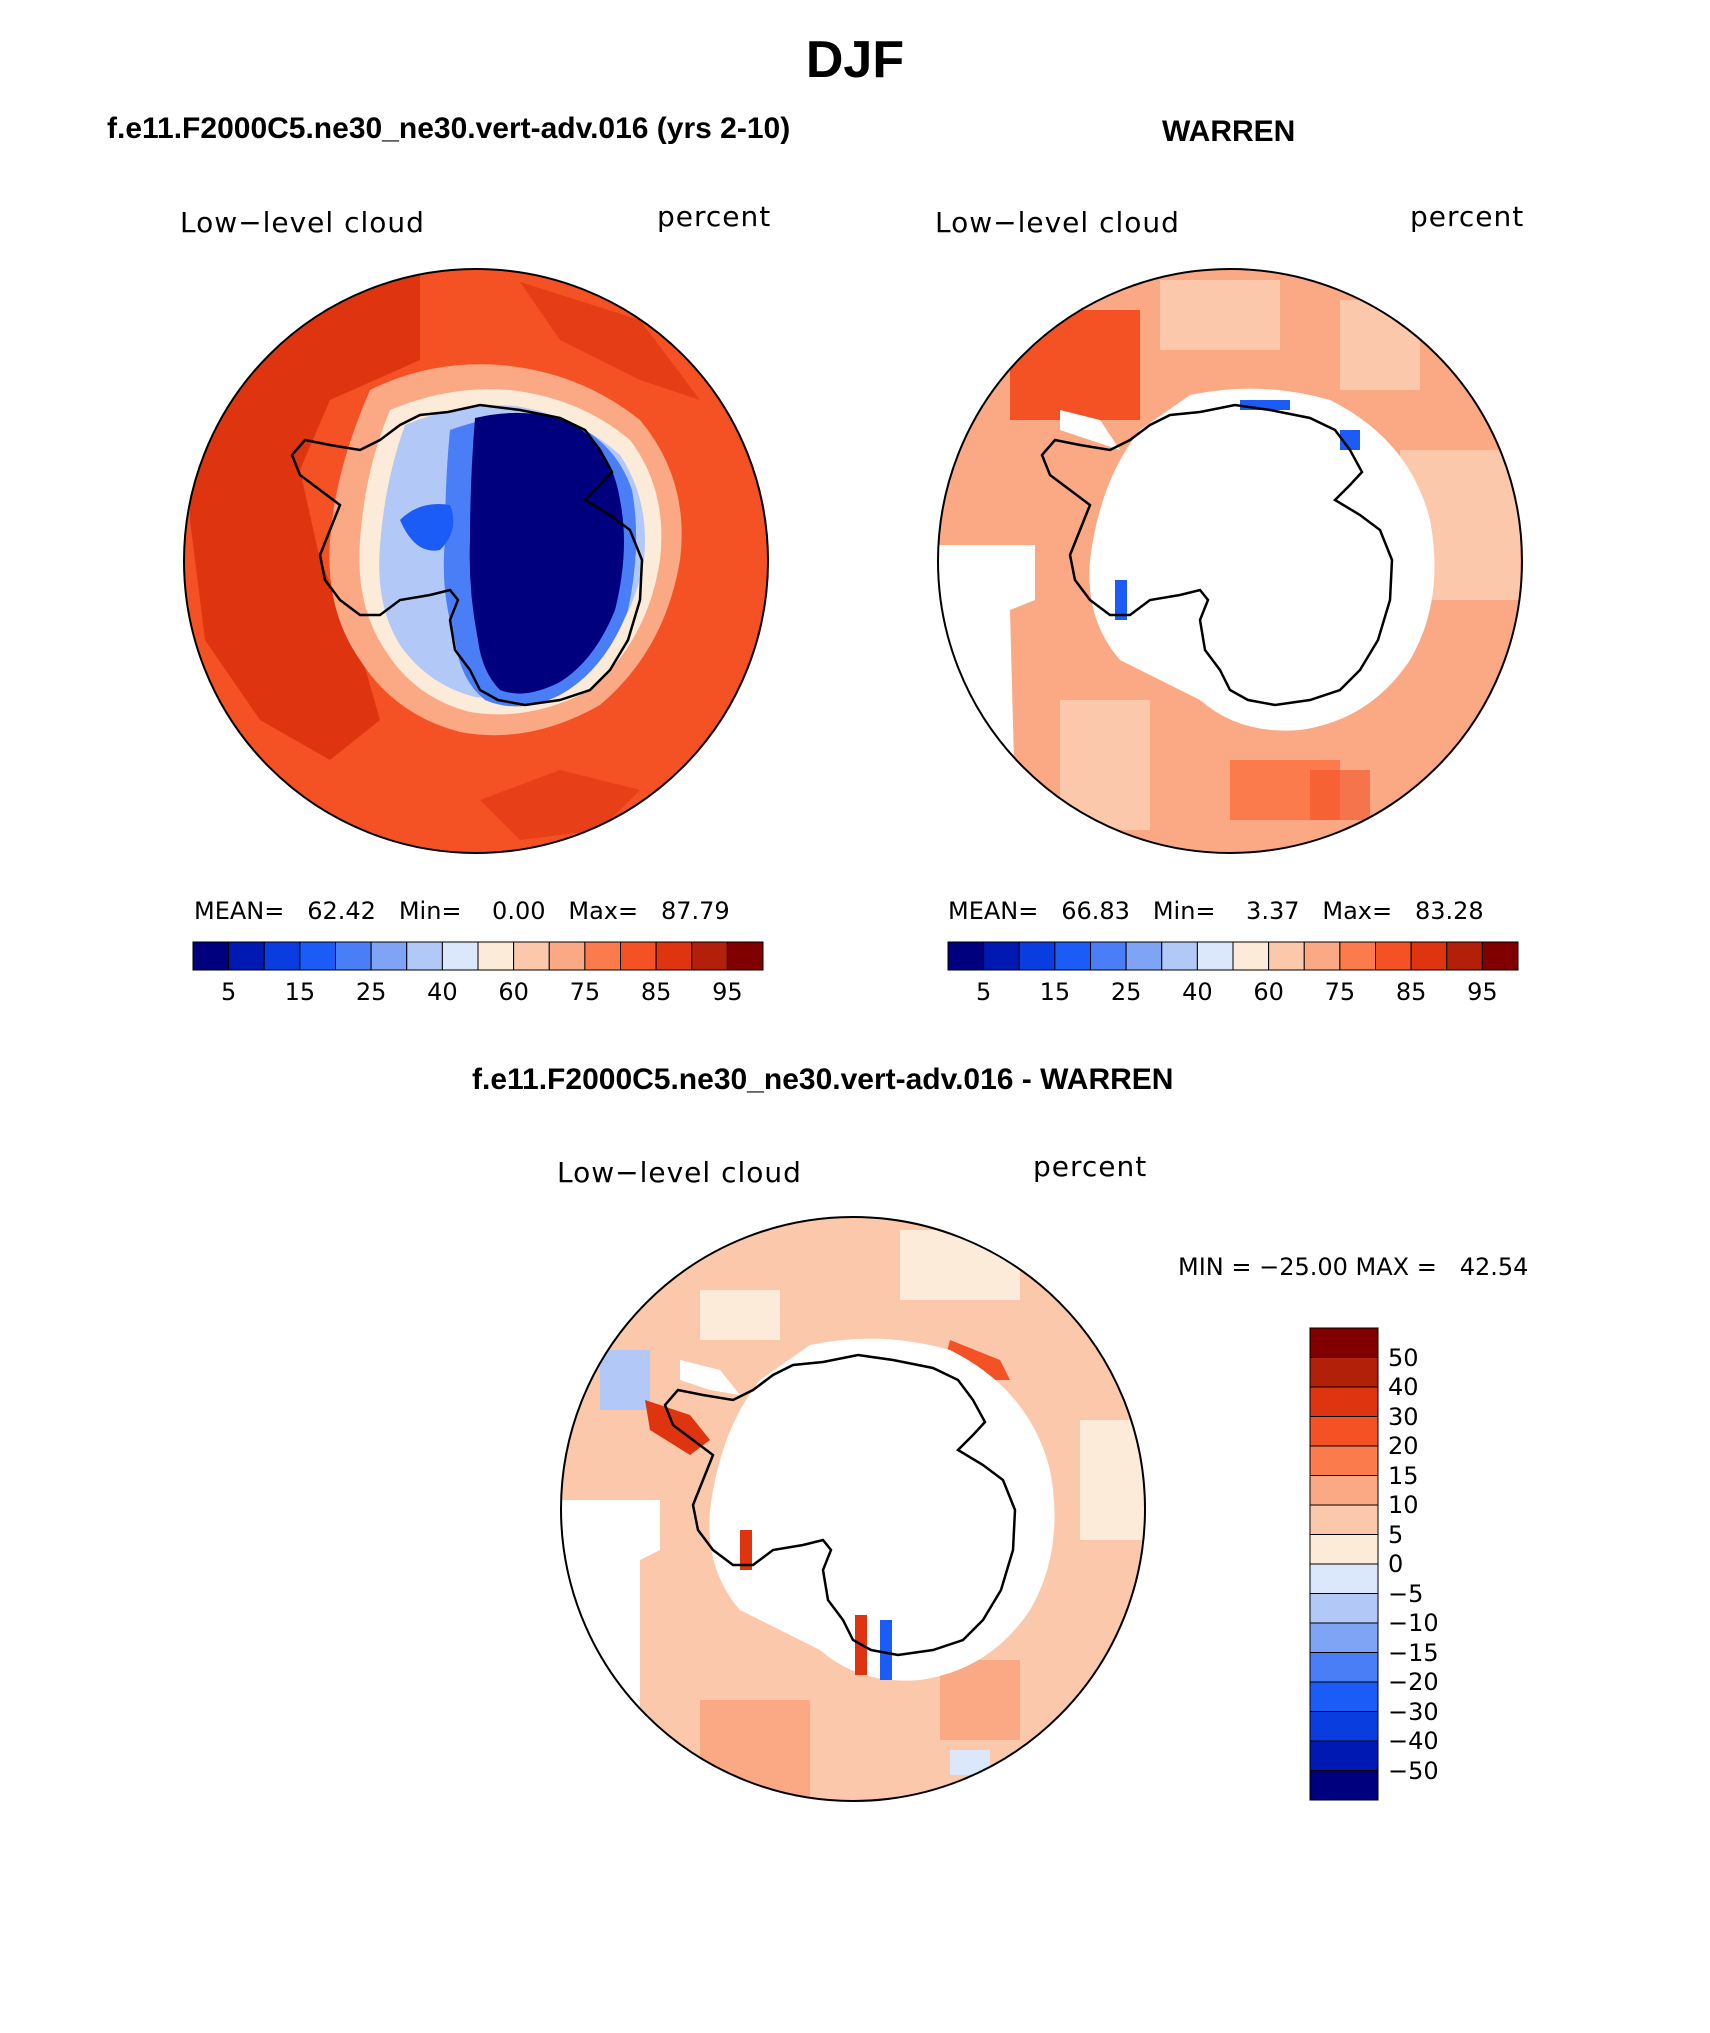 The width and height of the screenshot is (1710, 2033). Describe the element at coordinates (1057, 222) in the screenshot. I see `obs-variable-label: Low−level cloud` at that location.